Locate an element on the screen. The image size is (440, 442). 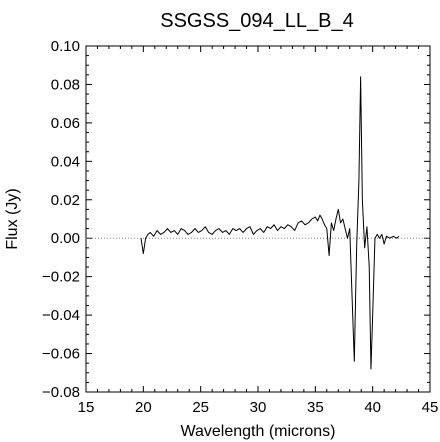
y-tick-label: 0.08 is located at coordinates (65, 84).